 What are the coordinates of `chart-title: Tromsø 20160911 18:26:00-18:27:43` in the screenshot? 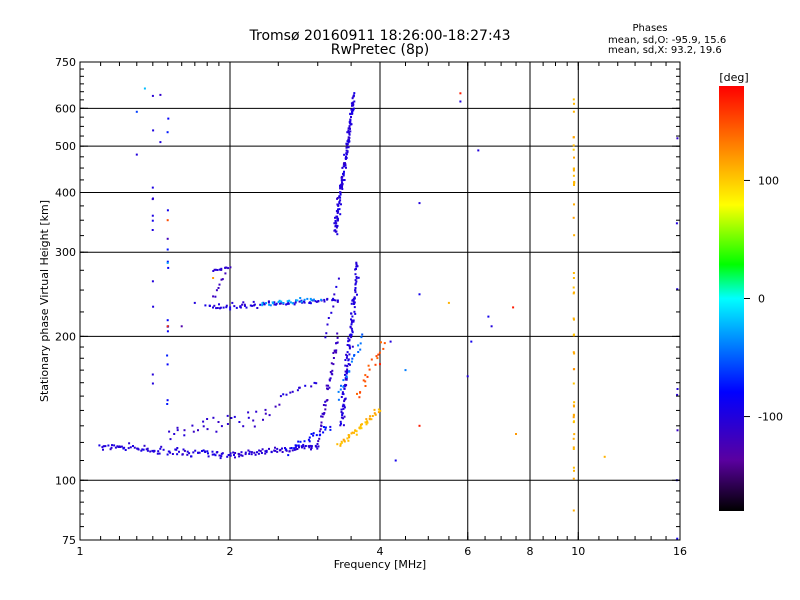 It's located at (380, 36).